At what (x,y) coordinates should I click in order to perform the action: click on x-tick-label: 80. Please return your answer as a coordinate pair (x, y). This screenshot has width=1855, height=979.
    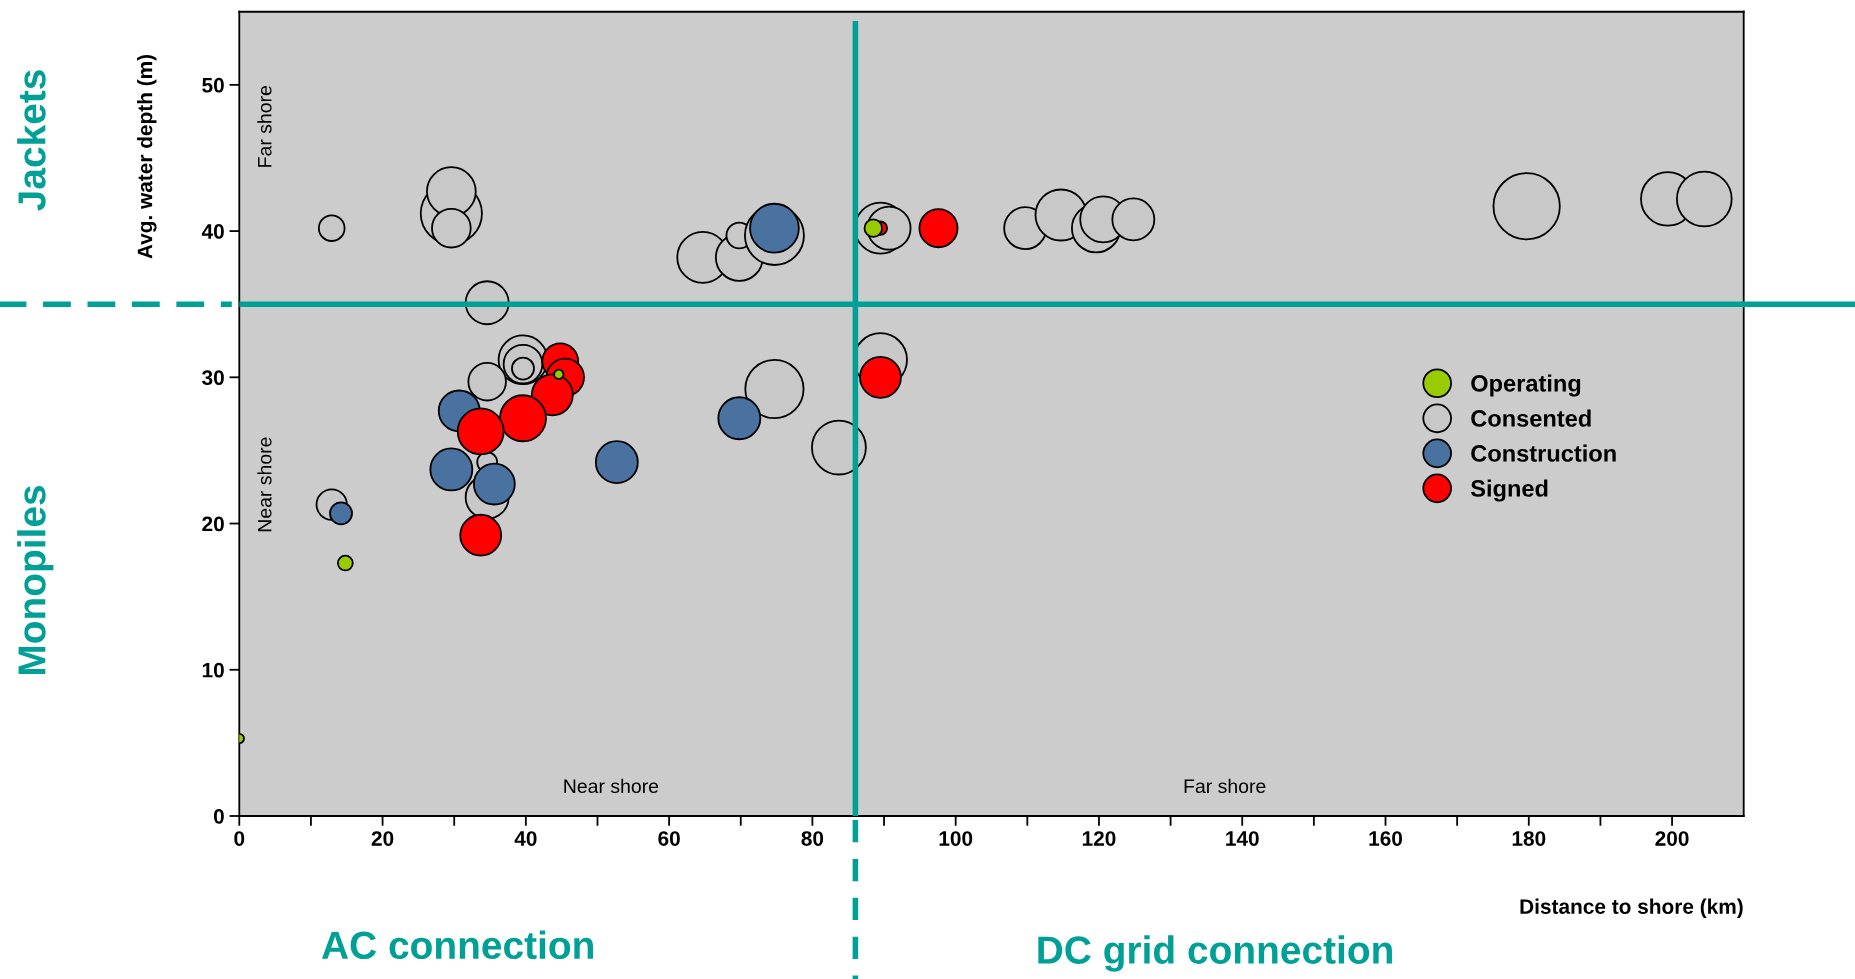
    Looking at the image, I should click on (812, 838).